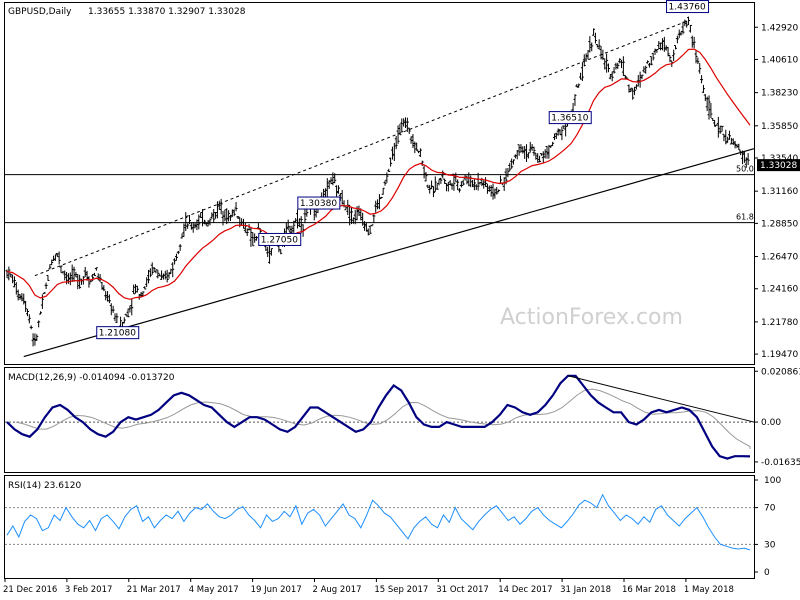  What do you see at coordinates (44, 486) in the screenshot?
I see `rsi-title: RSI(14) 23.6120` at bounding box center [44, 486].